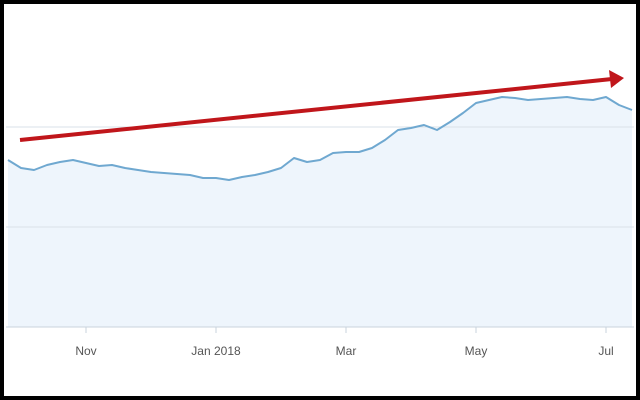 The width and height of the screenshot is (640, 400). What do you see at coordinates (216, 351) in the screenshot?
I see `x-tick-label: Jan 2018` at bounding box center [216, 351].